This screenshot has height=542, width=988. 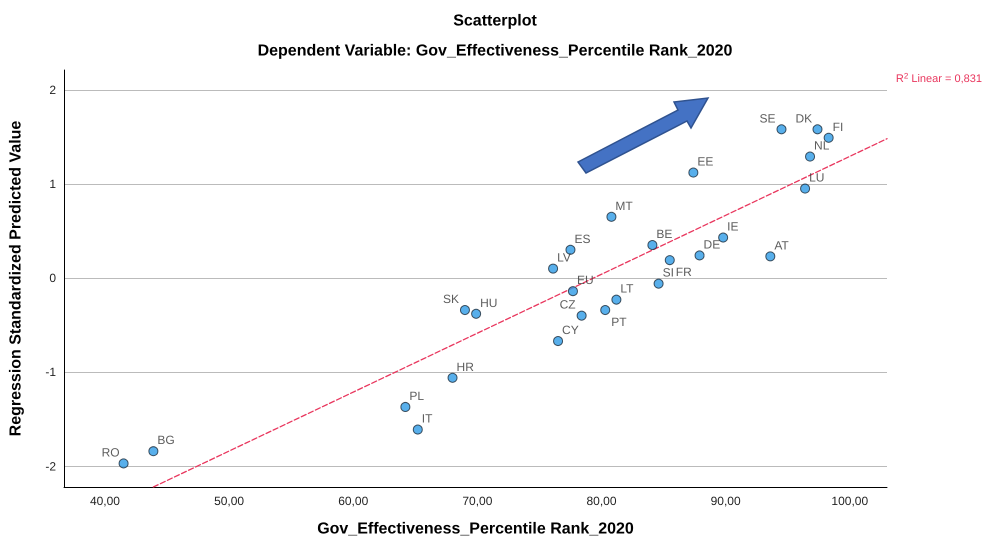 I want to click on x-tick-label: 50,00, so click(x=229, y=501).